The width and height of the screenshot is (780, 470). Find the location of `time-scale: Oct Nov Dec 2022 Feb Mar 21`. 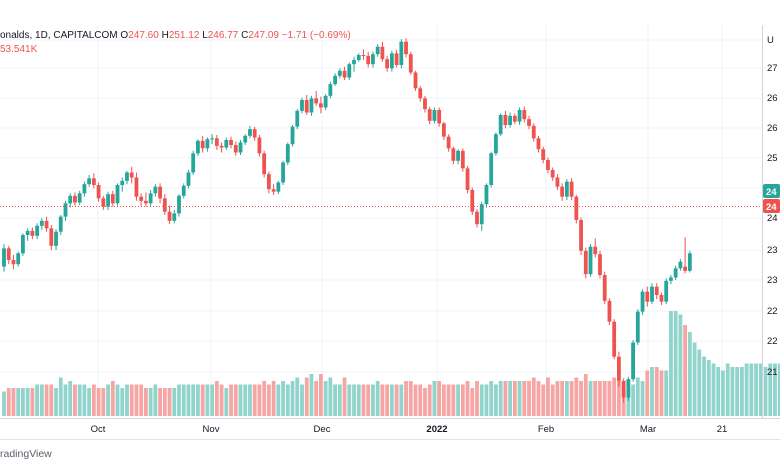

time-scale: Oct Nov Dec 2022 Feb Mar 21 is located at coordinates (409, 429).